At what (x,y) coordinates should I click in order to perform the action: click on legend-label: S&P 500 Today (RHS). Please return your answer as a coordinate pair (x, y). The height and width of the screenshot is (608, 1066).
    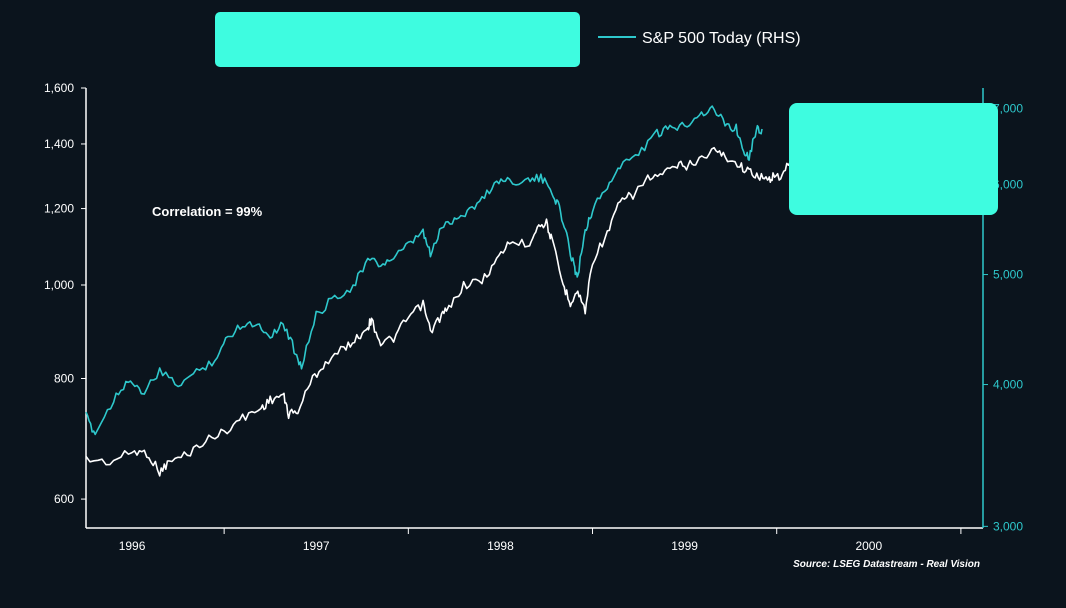
    Looking at the image, I should click on (721, 38).